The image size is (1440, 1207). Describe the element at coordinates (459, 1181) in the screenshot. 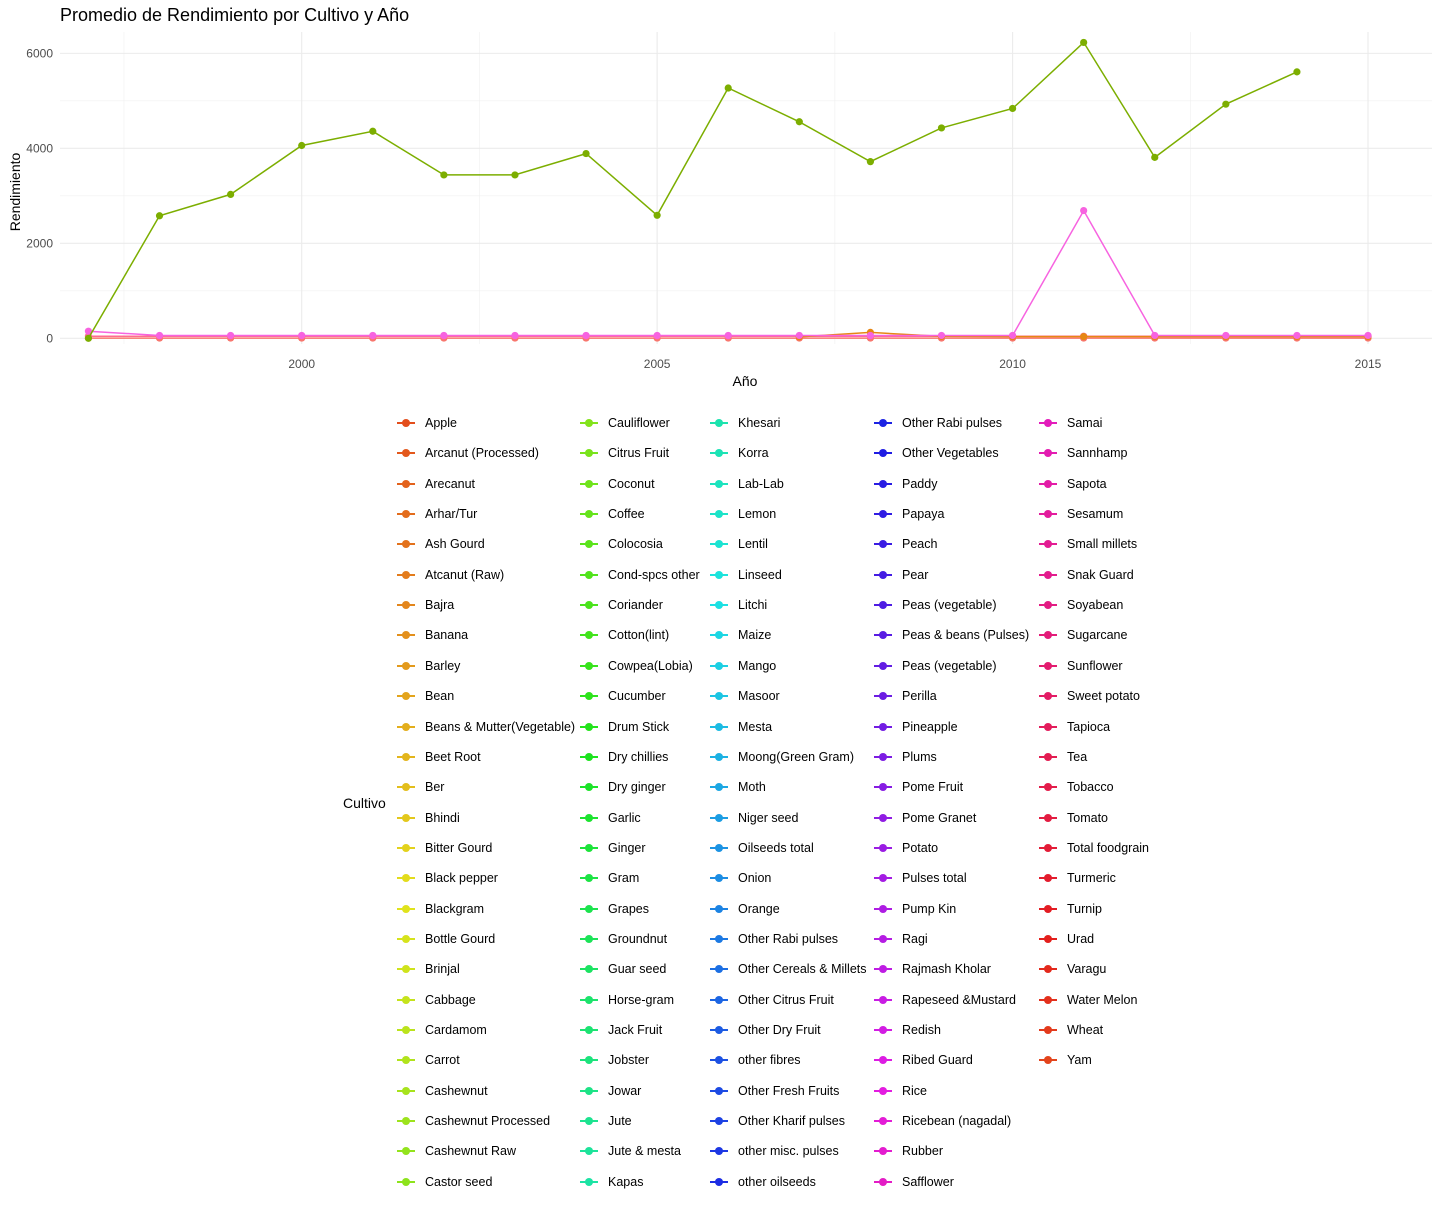

I see `legend-label: Castor seed` at that location.